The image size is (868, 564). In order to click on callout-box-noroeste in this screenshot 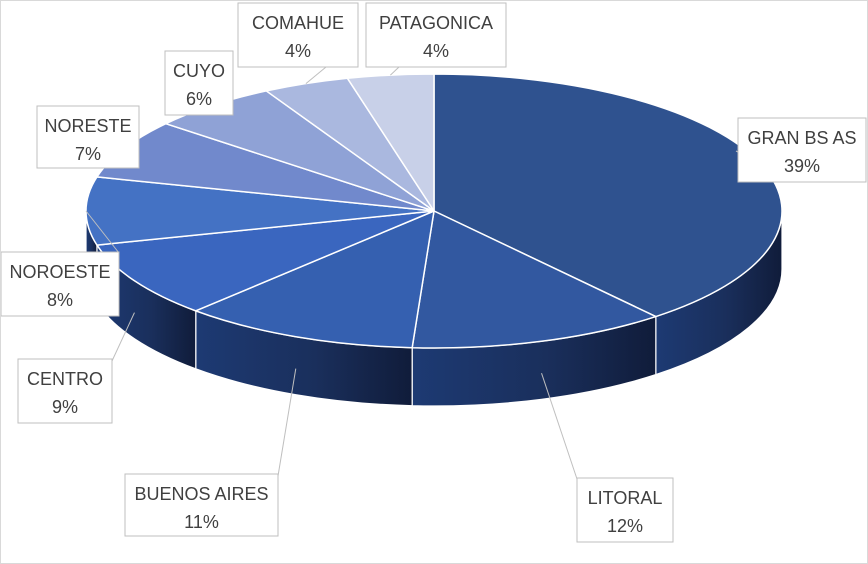, I will do `click(60, 284)`.